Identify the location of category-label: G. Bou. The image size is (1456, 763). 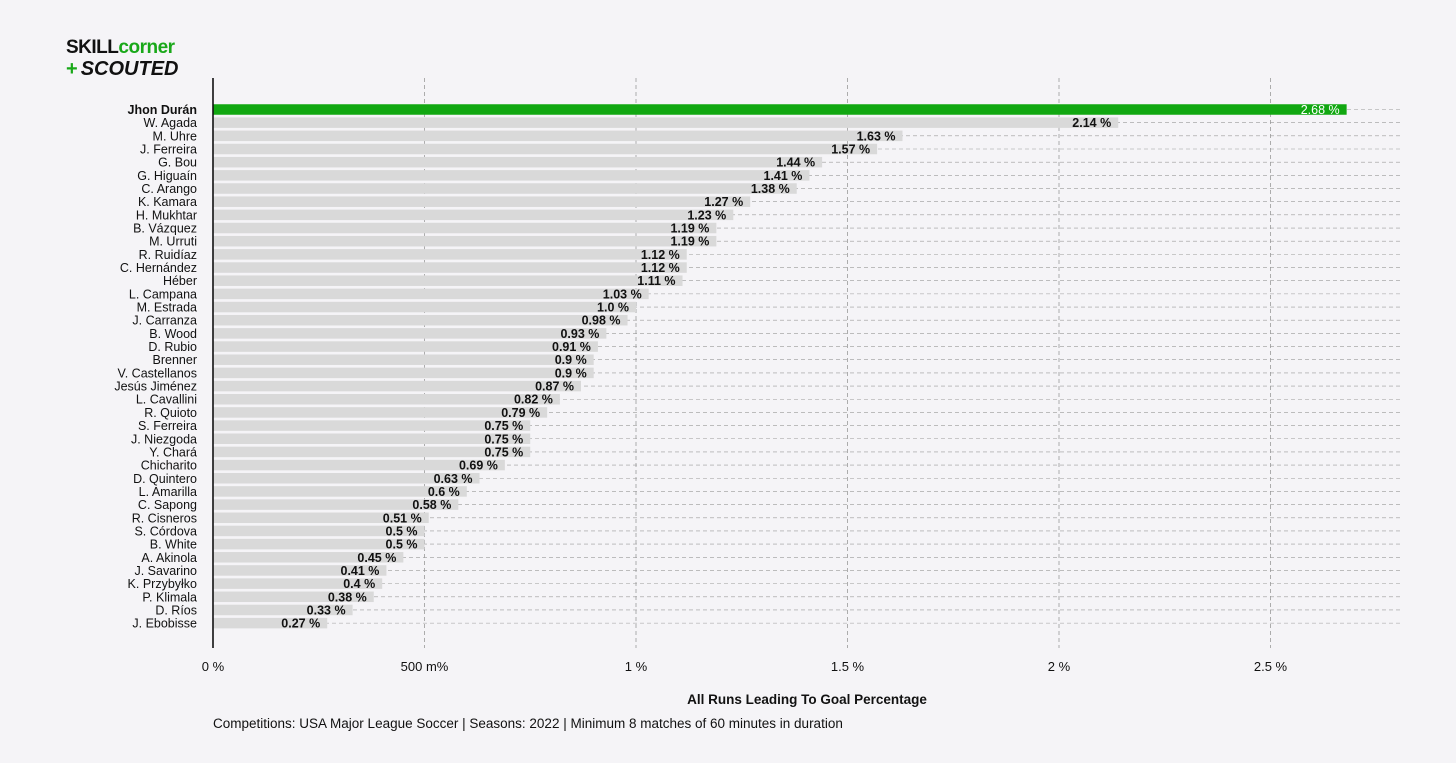
(177, 163).